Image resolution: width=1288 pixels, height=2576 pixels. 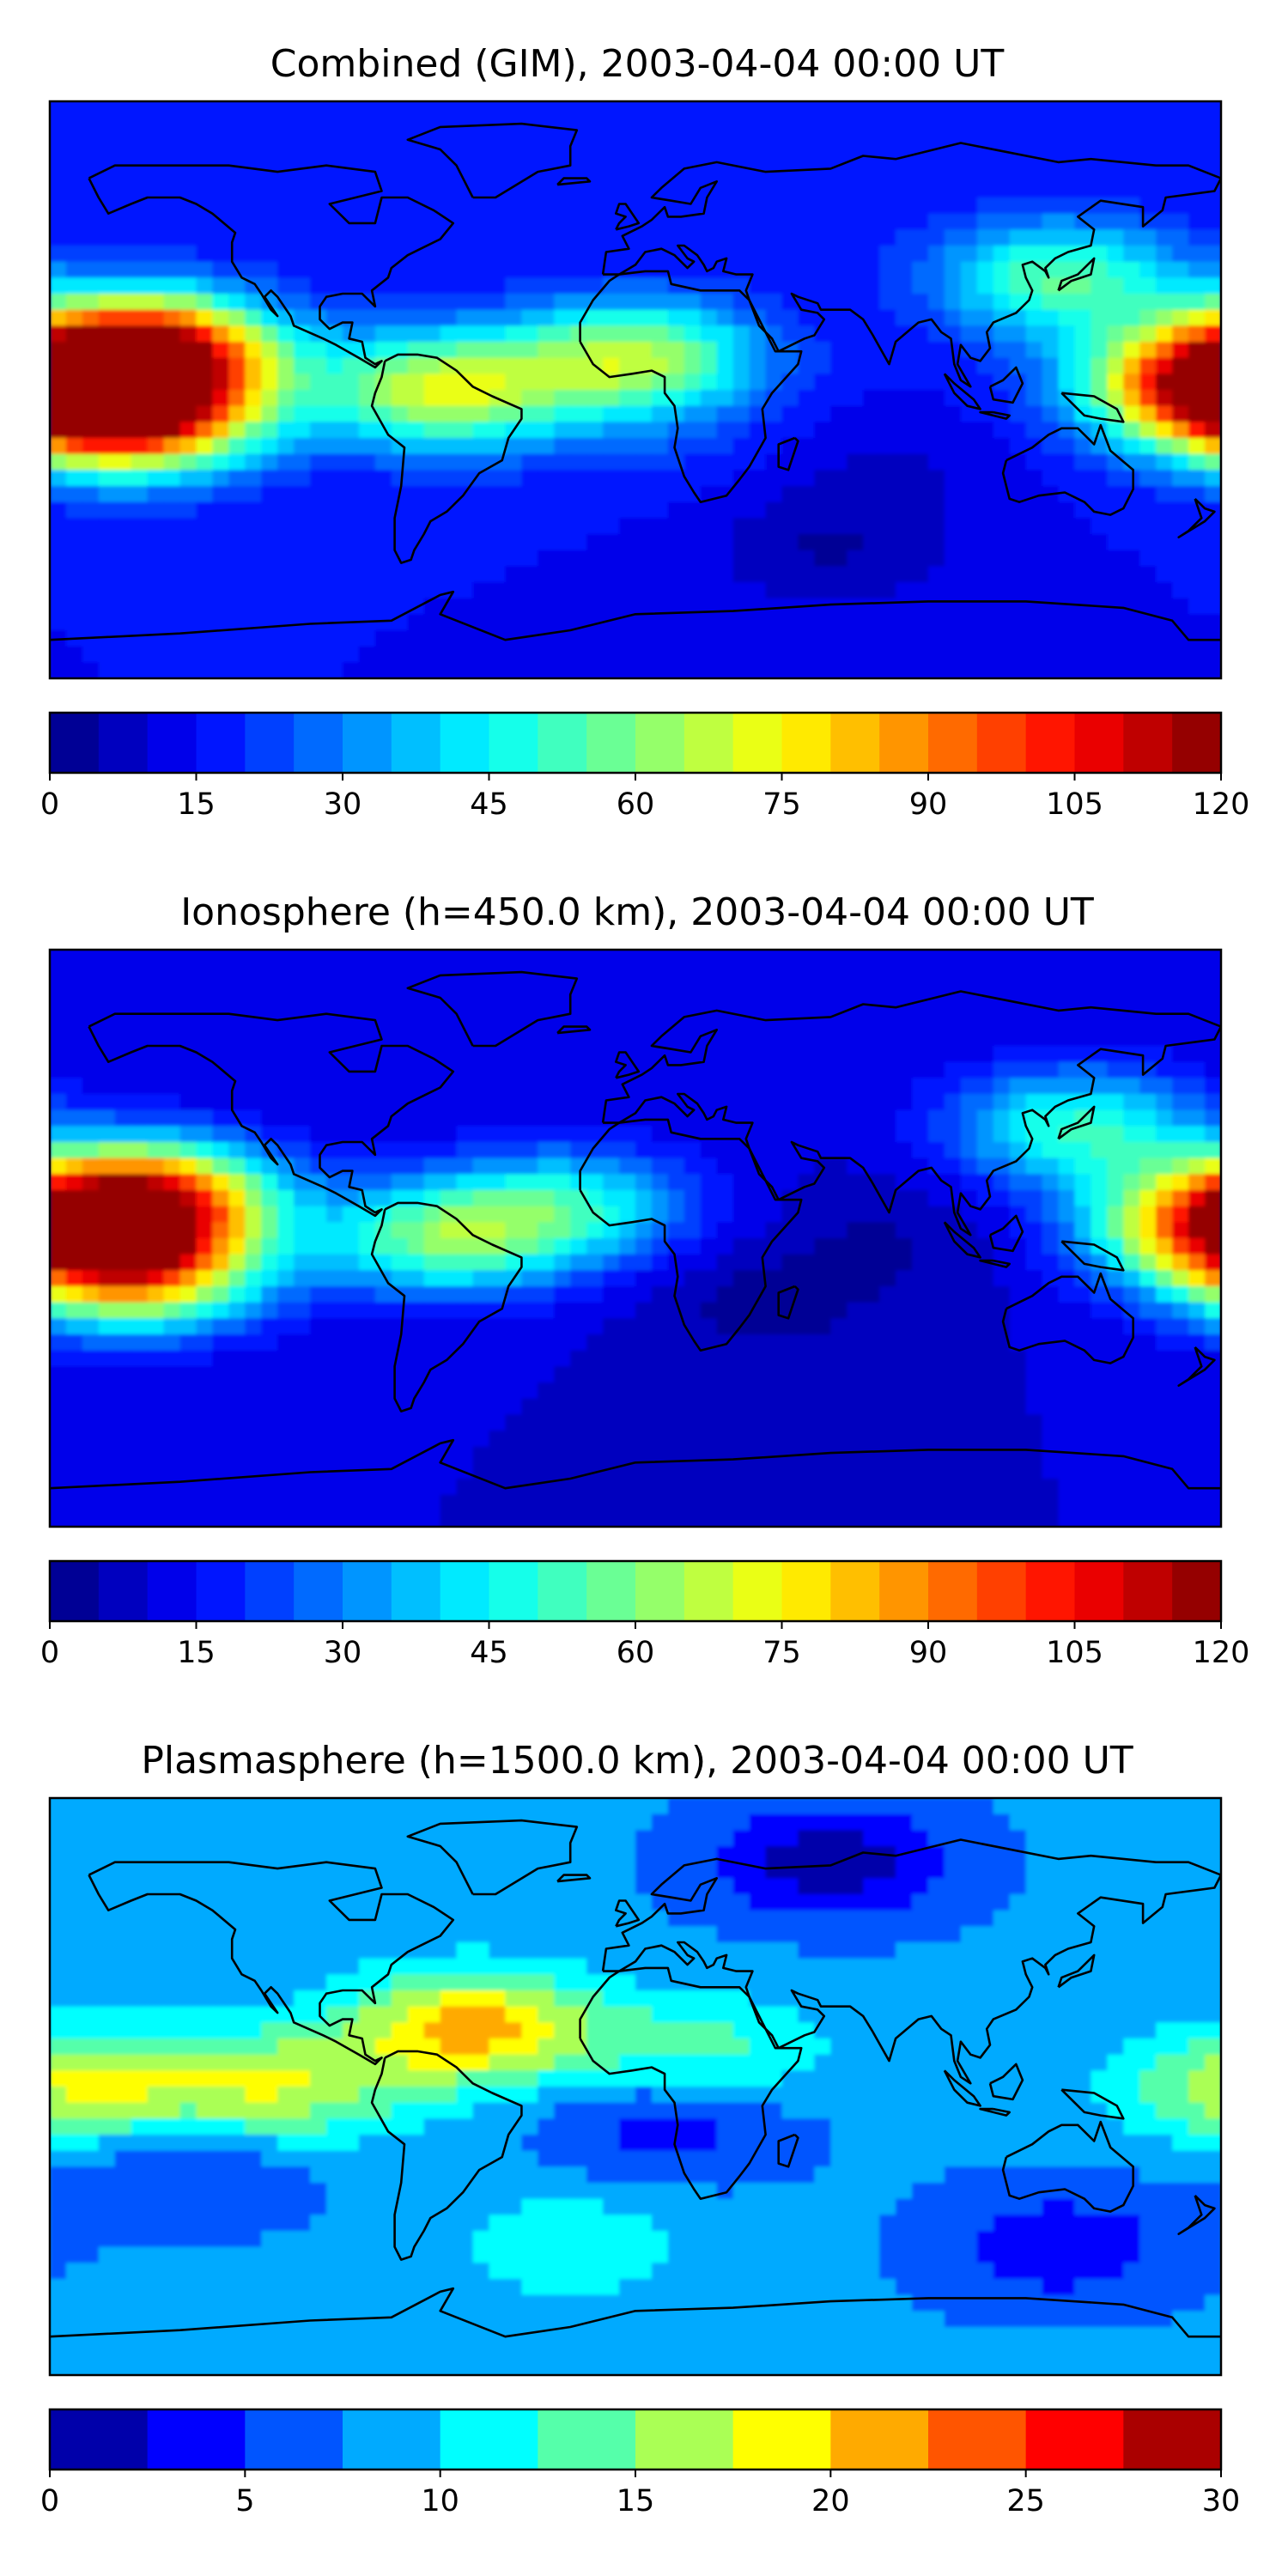 I want to click on colorbar-segment, so click(x=1099, y=743).